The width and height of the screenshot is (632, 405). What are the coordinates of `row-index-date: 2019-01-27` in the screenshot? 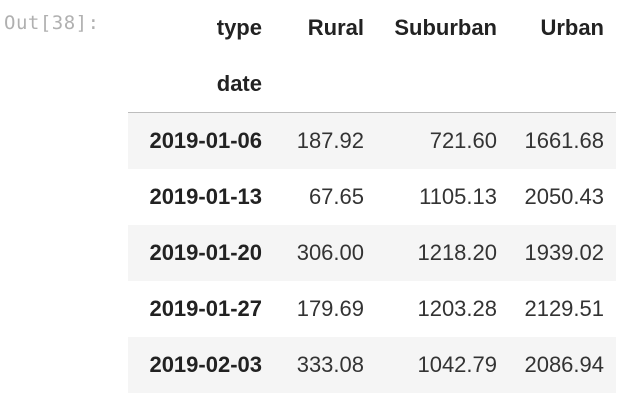 It's located at (205, 308).